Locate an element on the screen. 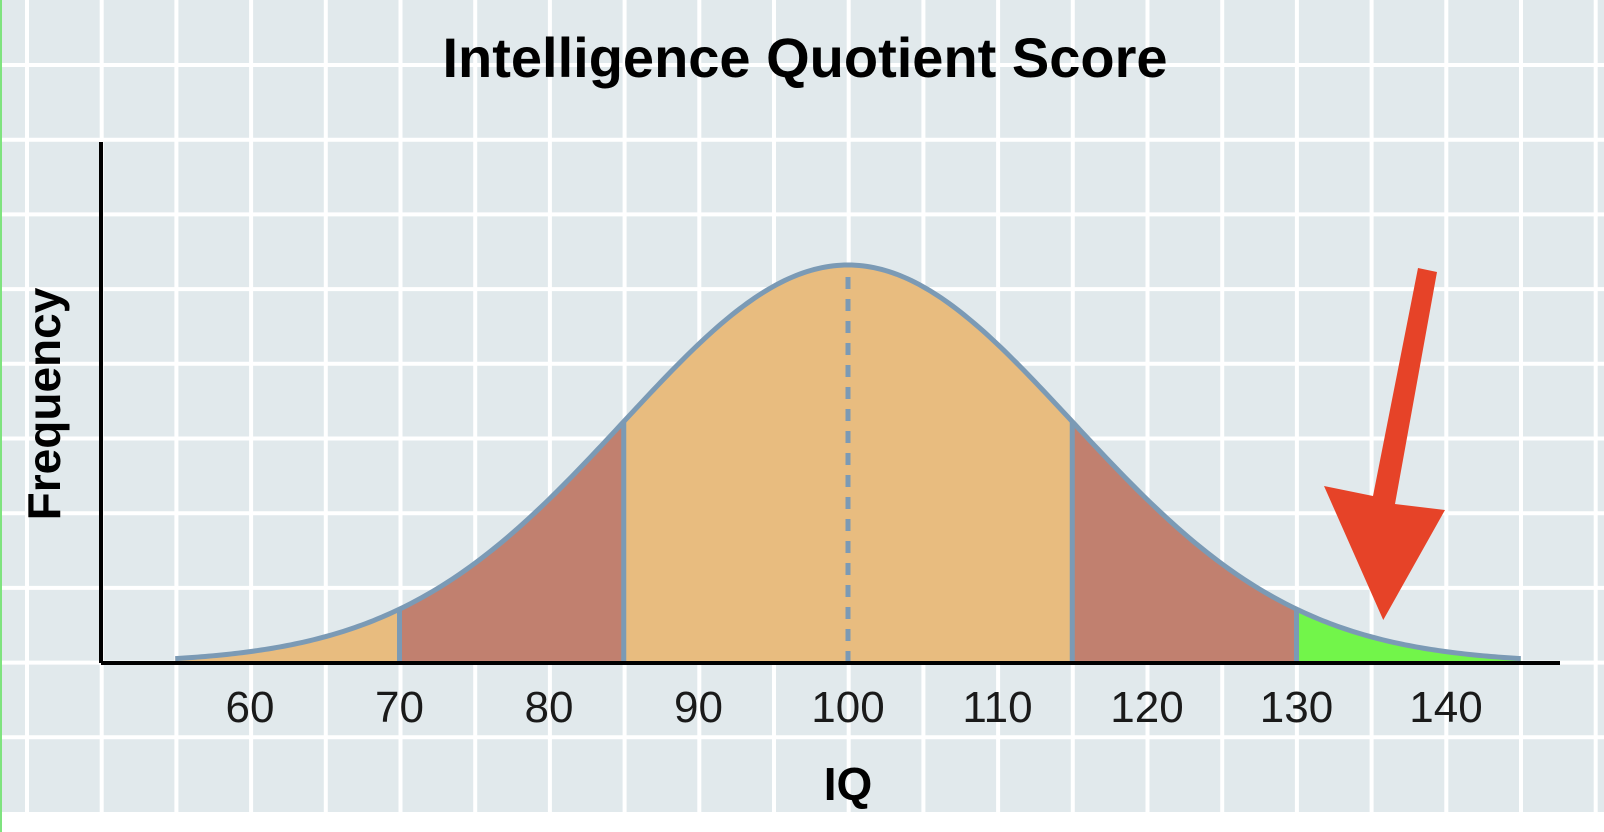 The height and width of the screenshot is (832, 1604). x-tick-label: 70 is located at coordinates (399, 707).